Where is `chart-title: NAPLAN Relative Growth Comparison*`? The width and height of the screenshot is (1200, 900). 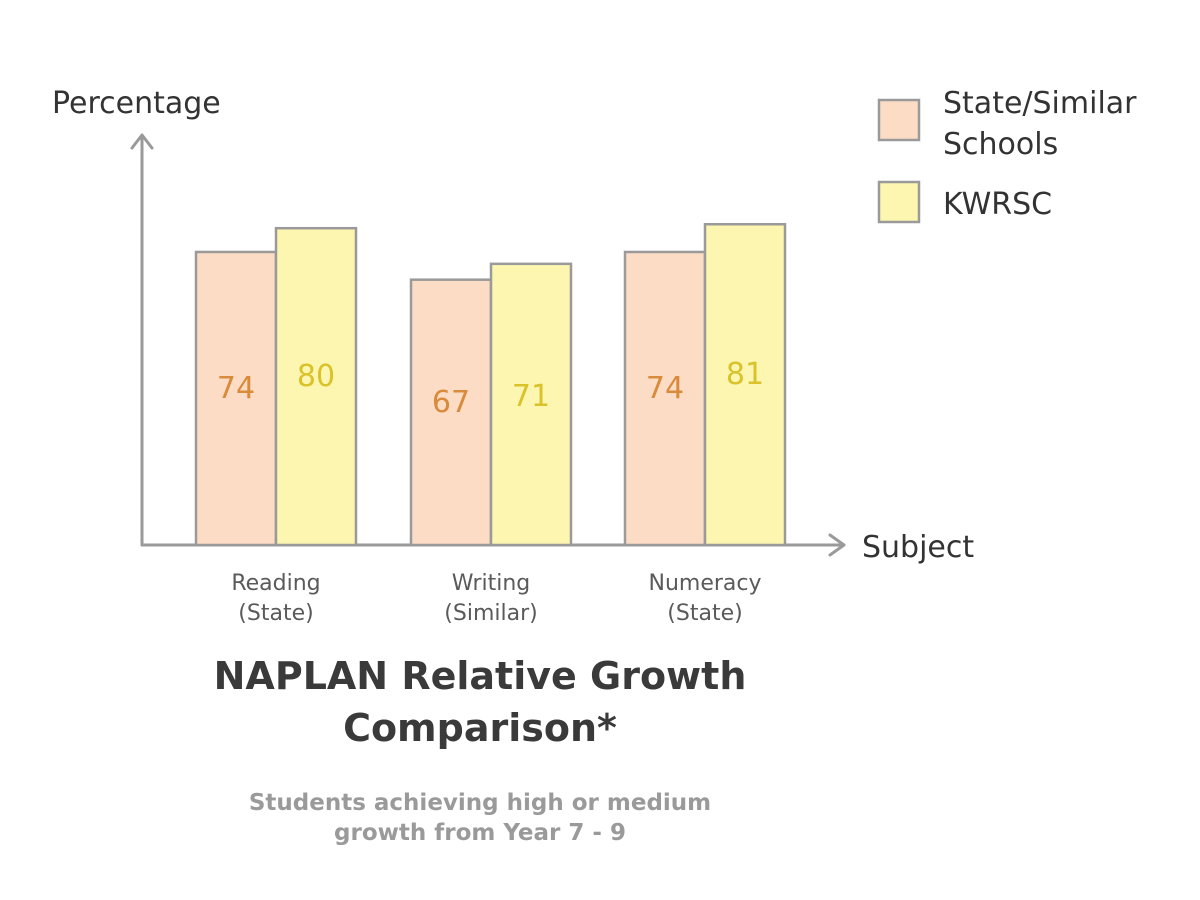
chart-title: NAPLAN Relative Growth Comparison* is located at coordinates (480, 702).